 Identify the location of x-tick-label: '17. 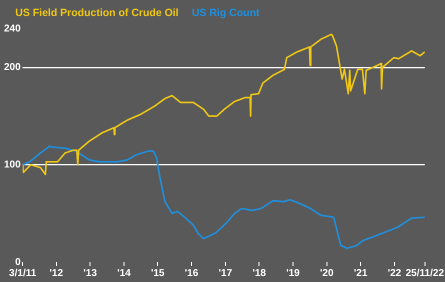
(225, 273).